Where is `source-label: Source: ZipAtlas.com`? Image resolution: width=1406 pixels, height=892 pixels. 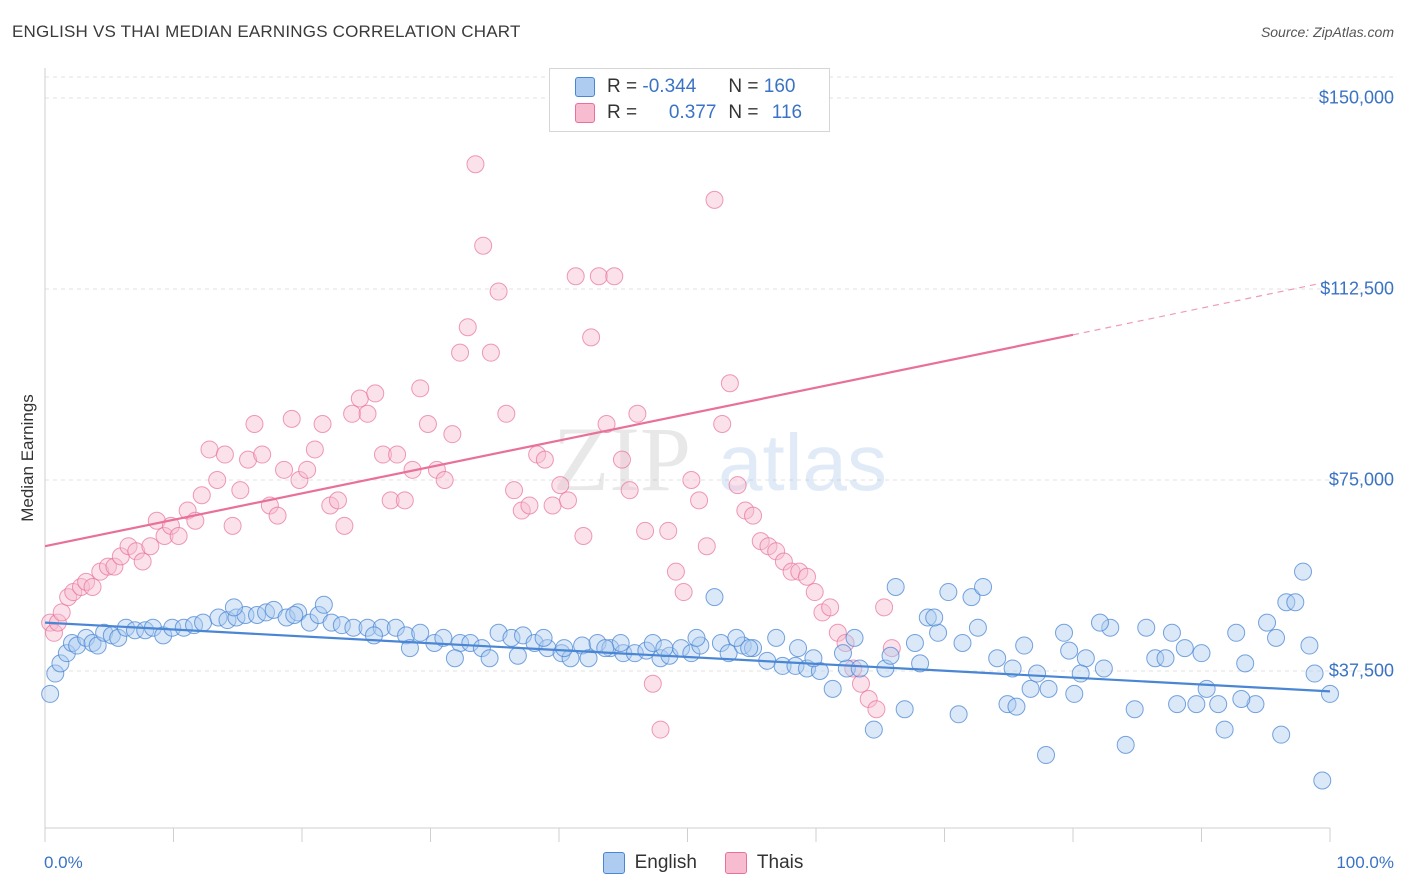 source-label: Source: ZipAtlas.com is located at coordinates (1327, 32).